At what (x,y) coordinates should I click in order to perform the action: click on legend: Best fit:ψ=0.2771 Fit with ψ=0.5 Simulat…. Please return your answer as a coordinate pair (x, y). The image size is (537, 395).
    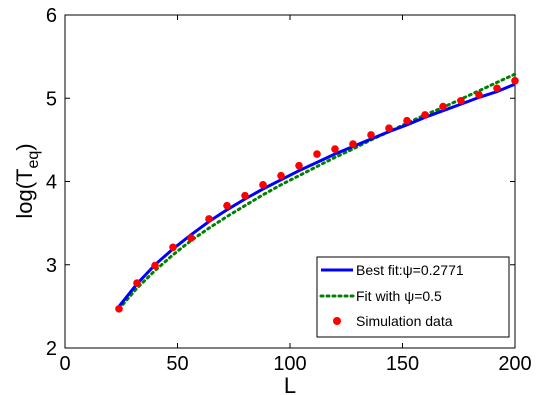
    Looking at the image, I should click on (413, 297).